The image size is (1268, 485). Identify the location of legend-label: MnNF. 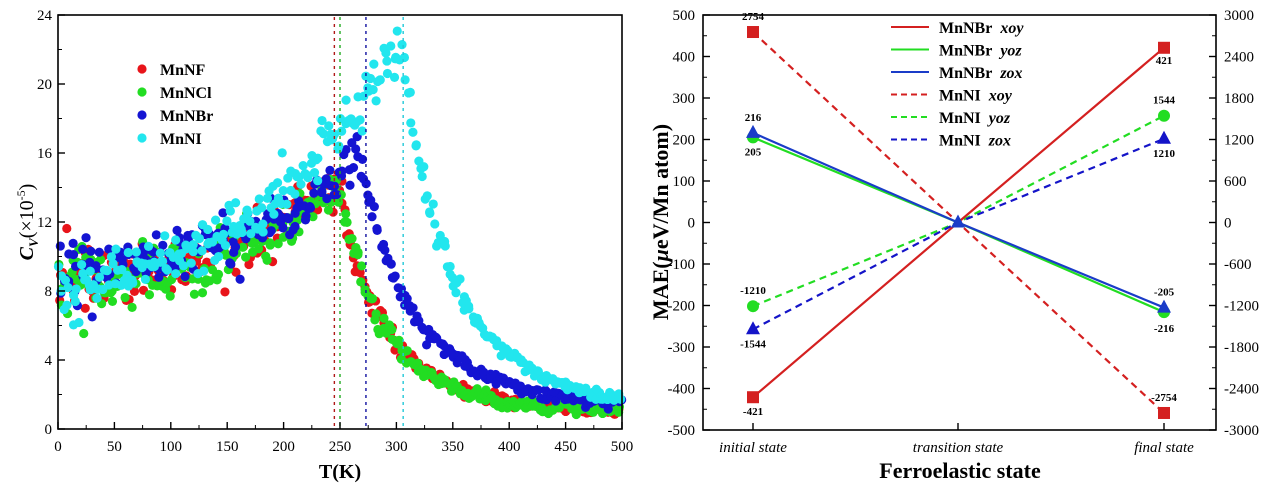
(183, 70).